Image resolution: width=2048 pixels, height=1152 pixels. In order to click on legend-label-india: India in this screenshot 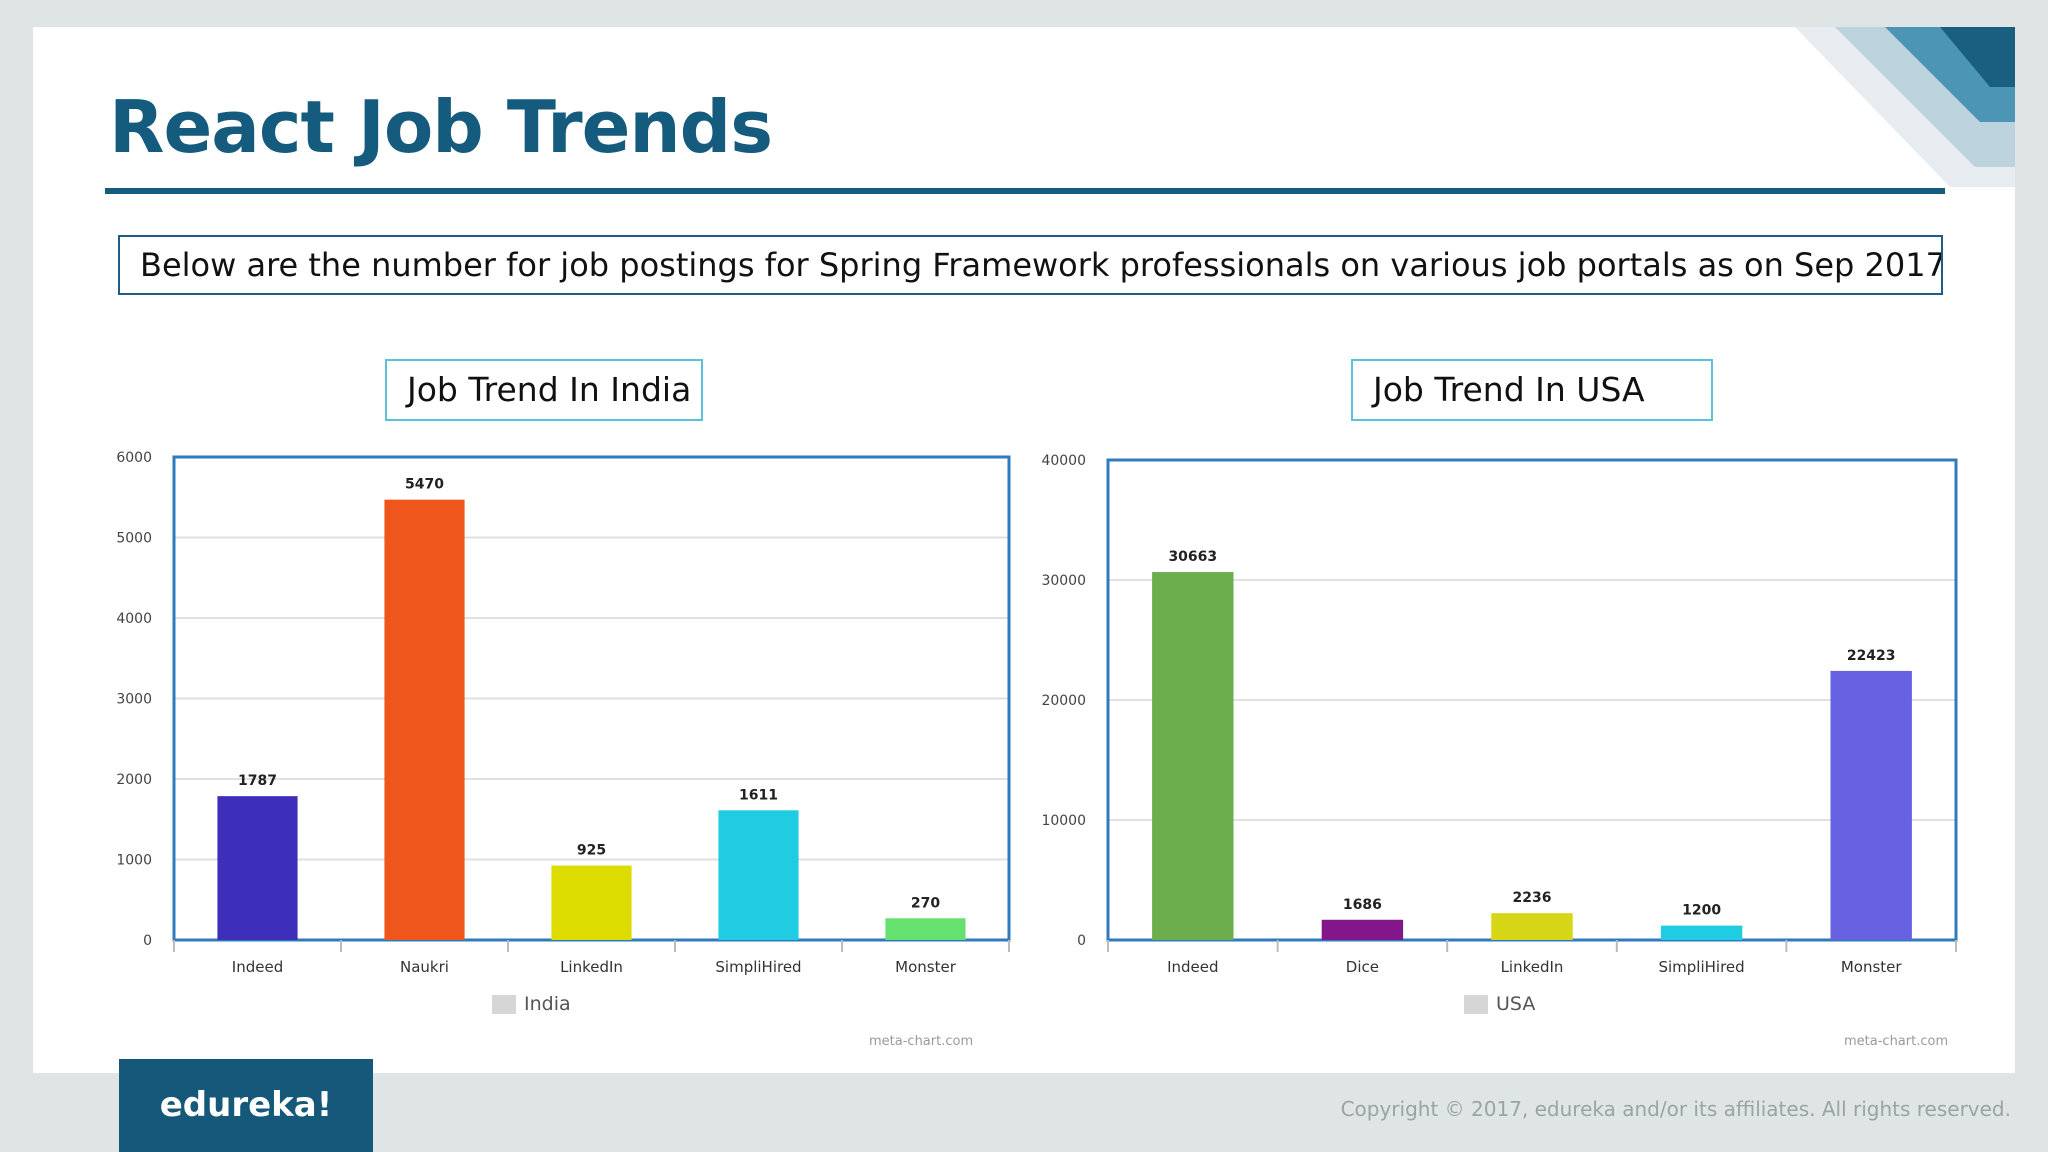, I will do `click(547, 1004)`.